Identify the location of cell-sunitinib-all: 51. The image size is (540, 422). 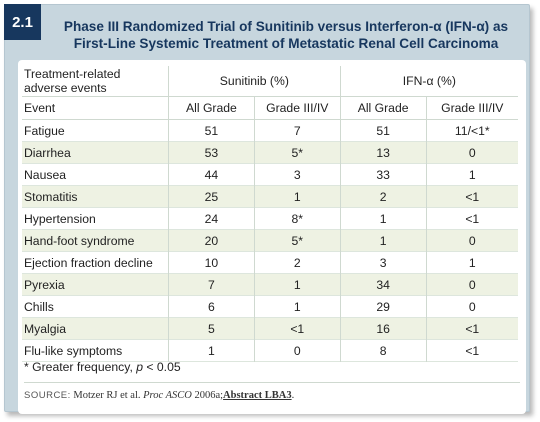
(211, 130).